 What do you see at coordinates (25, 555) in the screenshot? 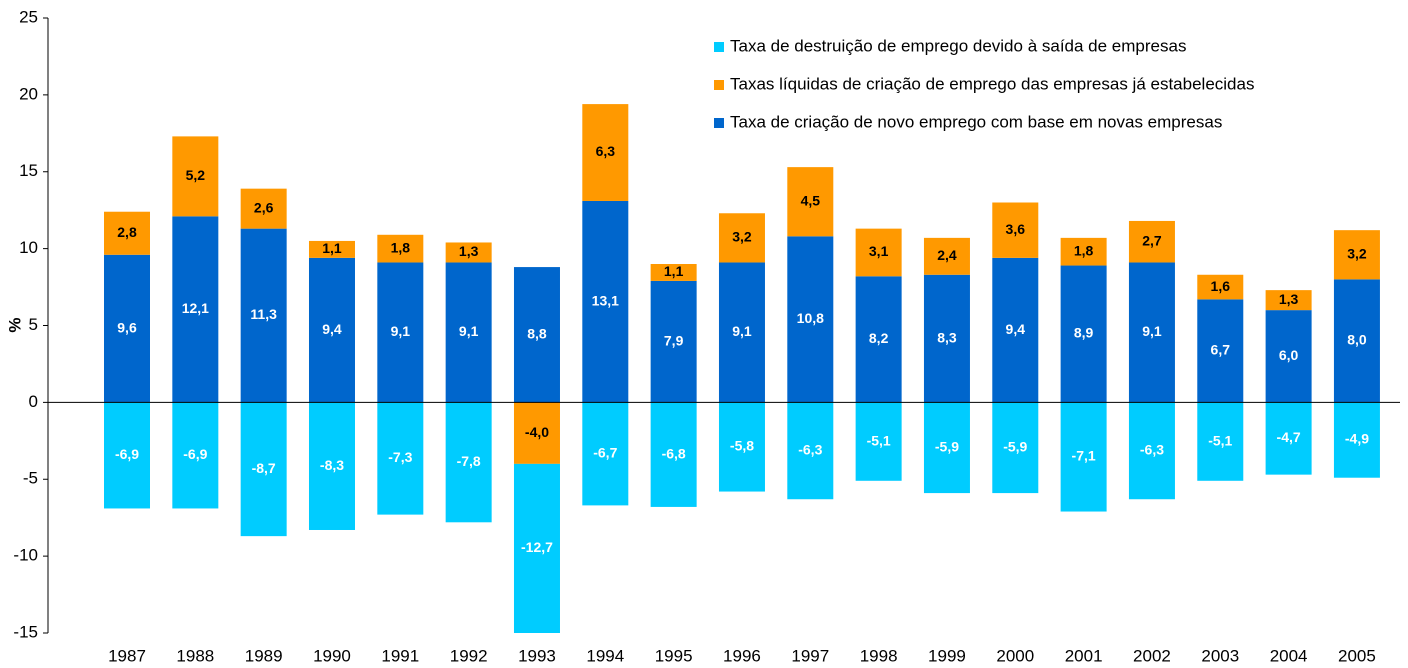
I see `y-tick-label: -10` at bounding box center [25, 555].